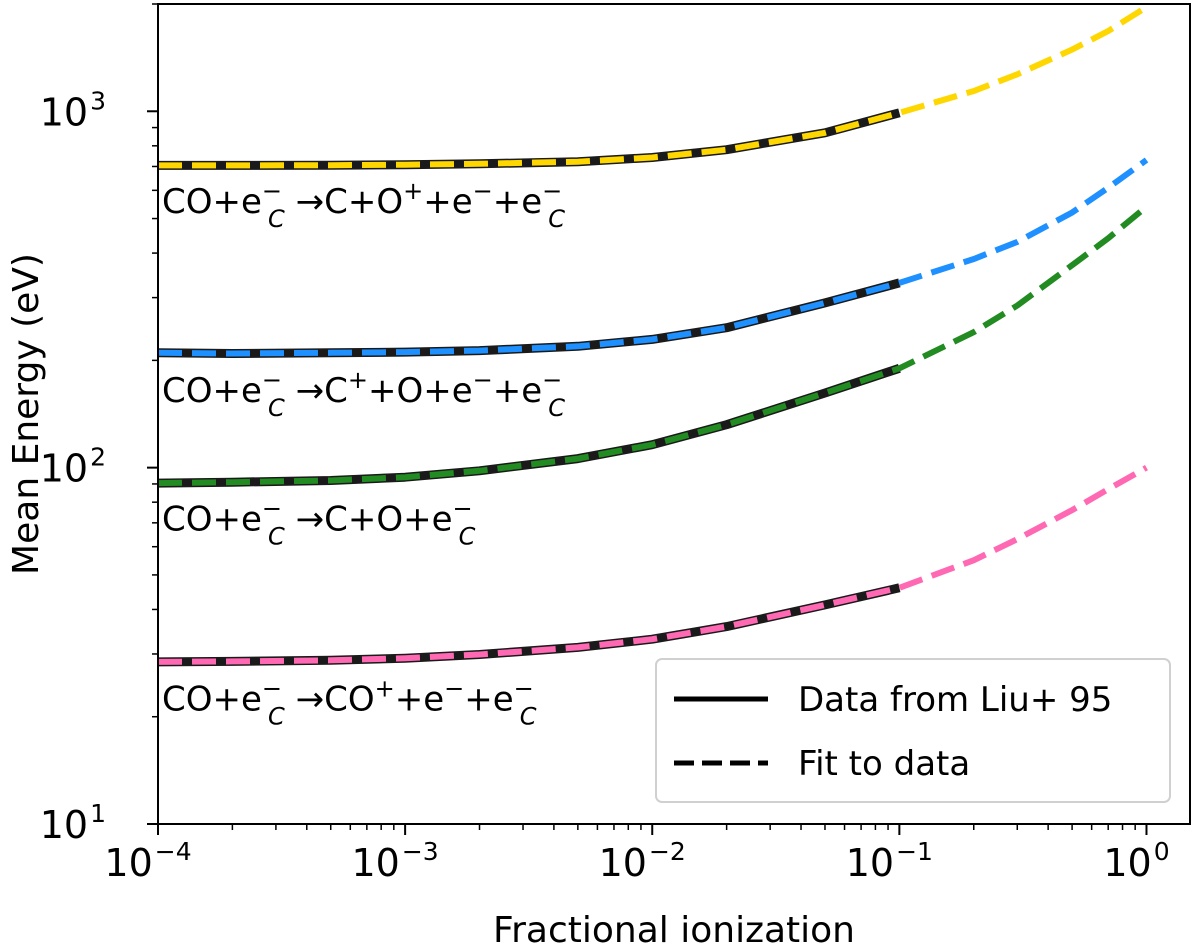  I want to click on y-tick-label: 101, so click(73, 823).